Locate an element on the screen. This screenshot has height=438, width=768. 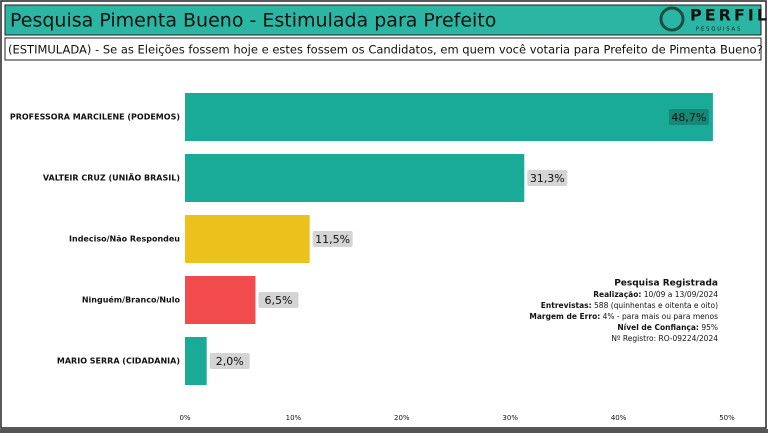
x-tick-label: 30% is located at coordinates (510, 418).